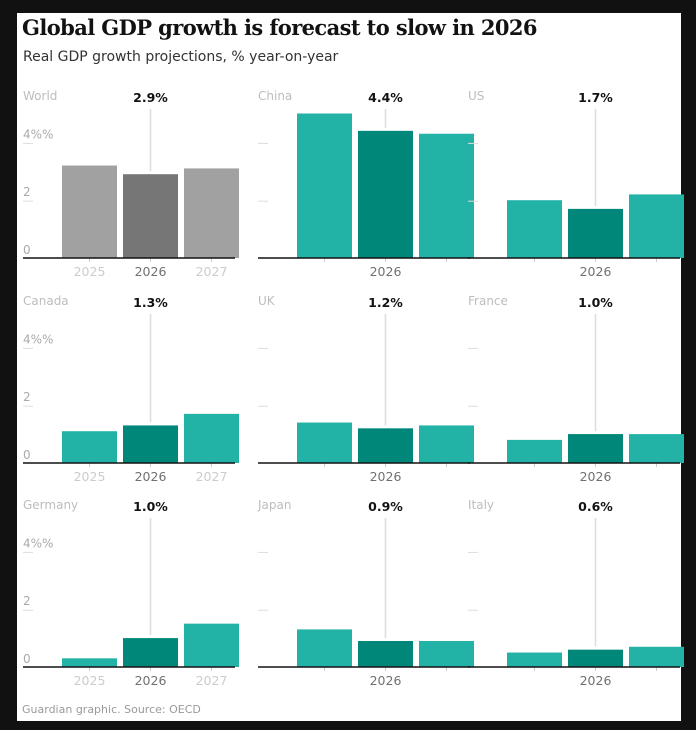 The height and width of the screenshot is (730, 696). What do you see at coordinates (151, 271) in the screenshot?
I see `x-tick-label-world-2026: 2026` at bounding box center [151, 271].